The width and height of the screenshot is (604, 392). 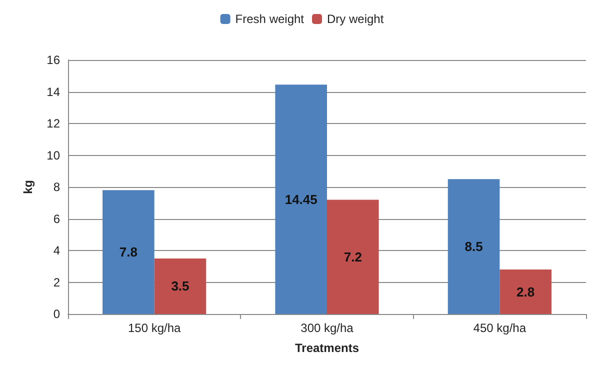 What do you see at coordinates (499, 328) in the screenshot?
I see `x-tick-label: 450 kg/ha` at bounding box center [499, 328].